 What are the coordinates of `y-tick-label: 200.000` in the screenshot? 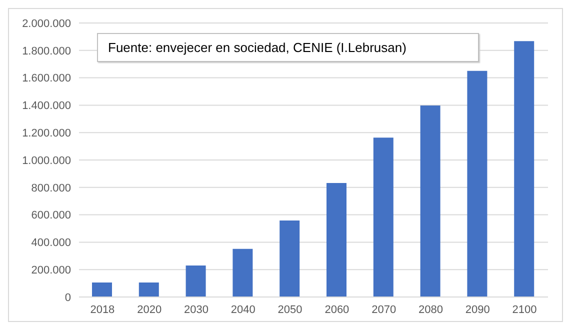 It's located at (51, 270).